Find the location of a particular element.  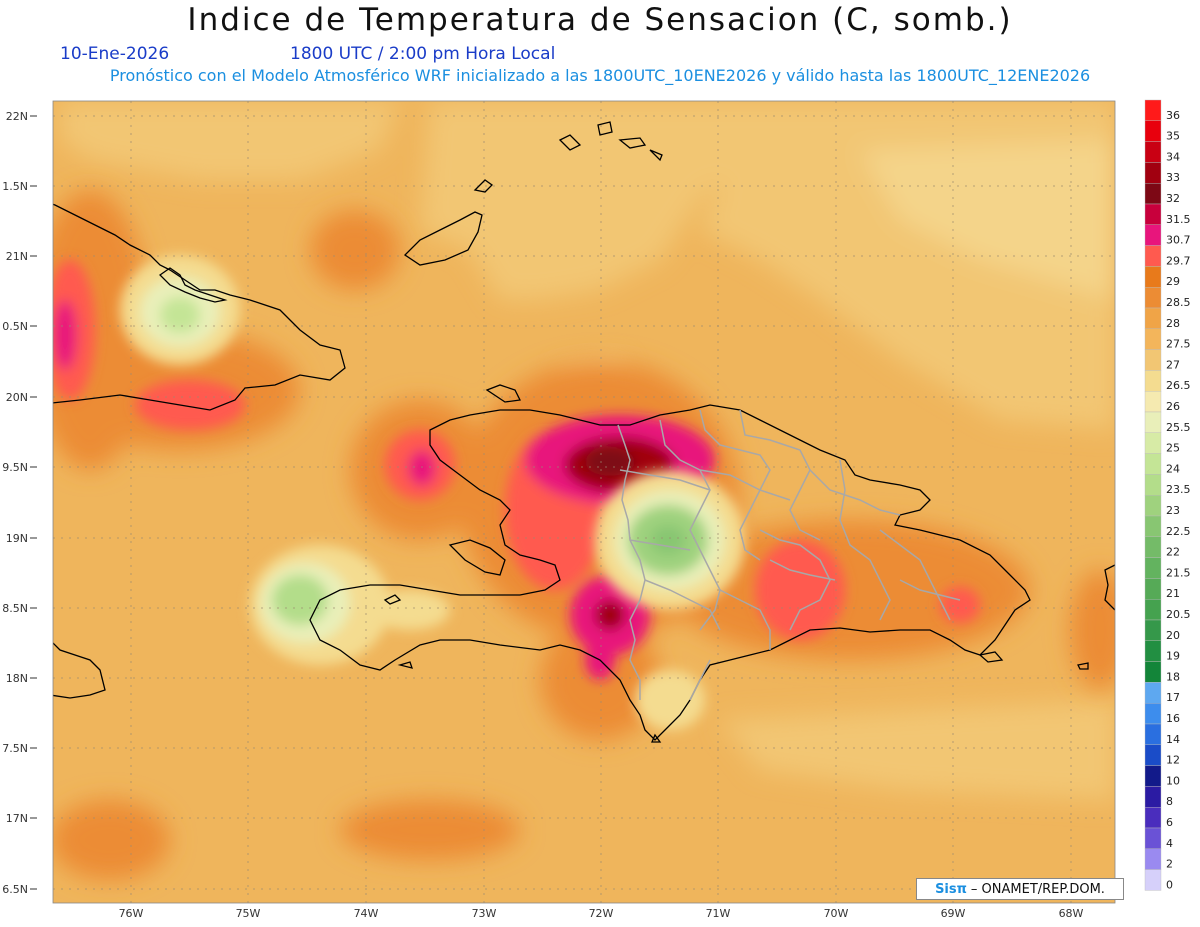

credit-text: – ONAMET/REP.DOM. is located at coordinates (1037, 889).